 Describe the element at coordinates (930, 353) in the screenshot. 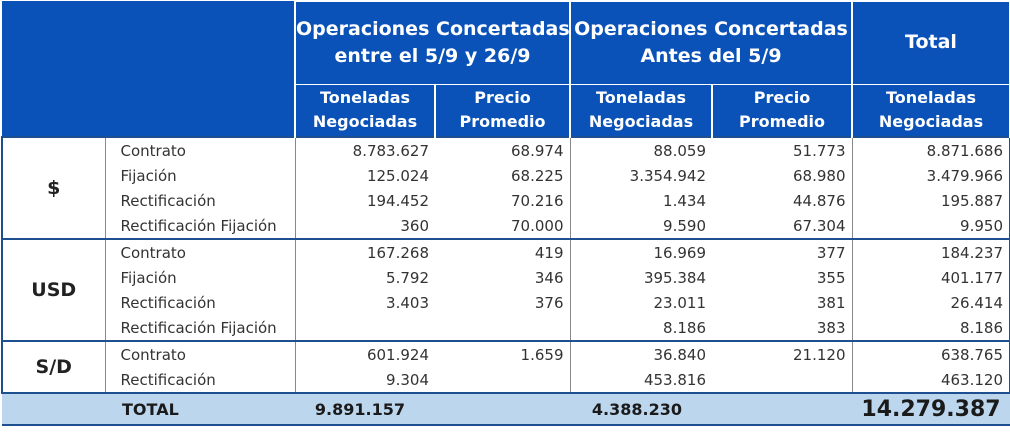

I see `cell-total: 638.765` at that location.